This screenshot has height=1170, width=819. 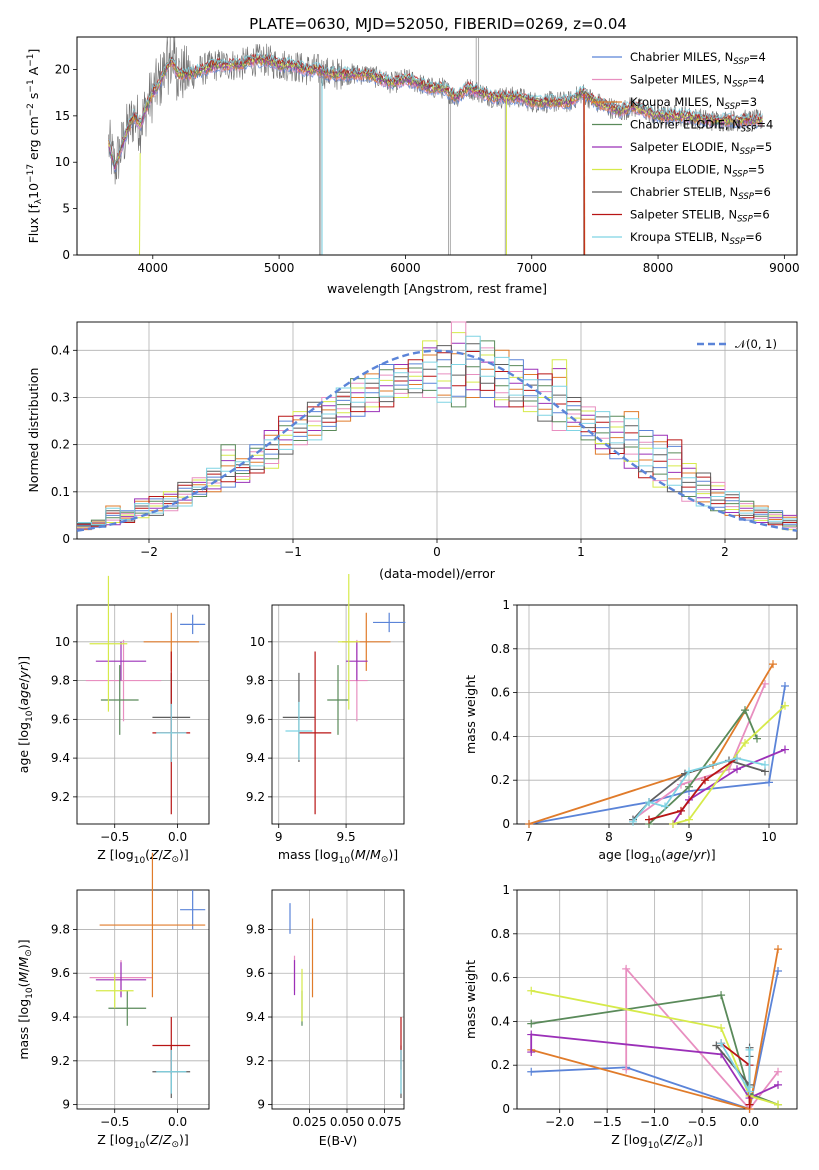 What do you see at coordinates (279, 268) in the screenshot?
I see `x-tick-label: 5000` at bounding box center [279, 268].